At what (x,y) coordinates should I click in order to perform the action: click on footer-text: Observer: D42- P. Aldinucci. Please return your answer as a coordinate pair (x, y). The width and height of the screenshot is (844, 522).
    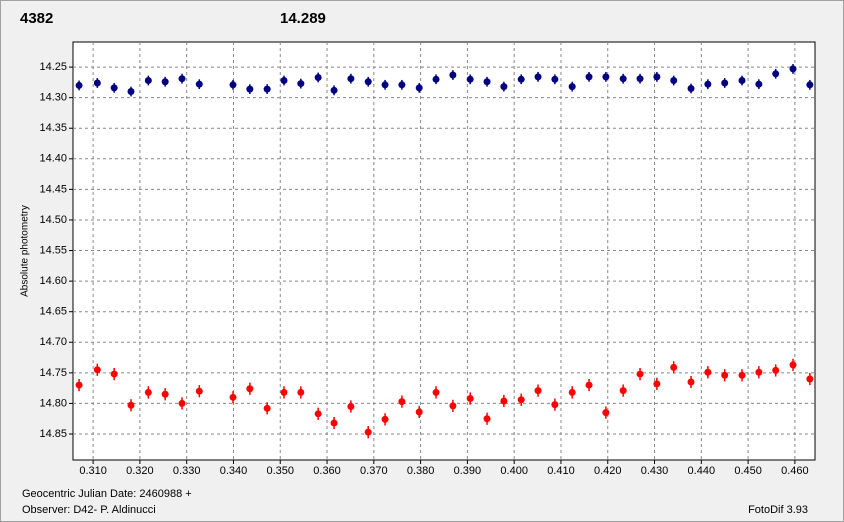
    Looking at the image, I should click on (89, 510).